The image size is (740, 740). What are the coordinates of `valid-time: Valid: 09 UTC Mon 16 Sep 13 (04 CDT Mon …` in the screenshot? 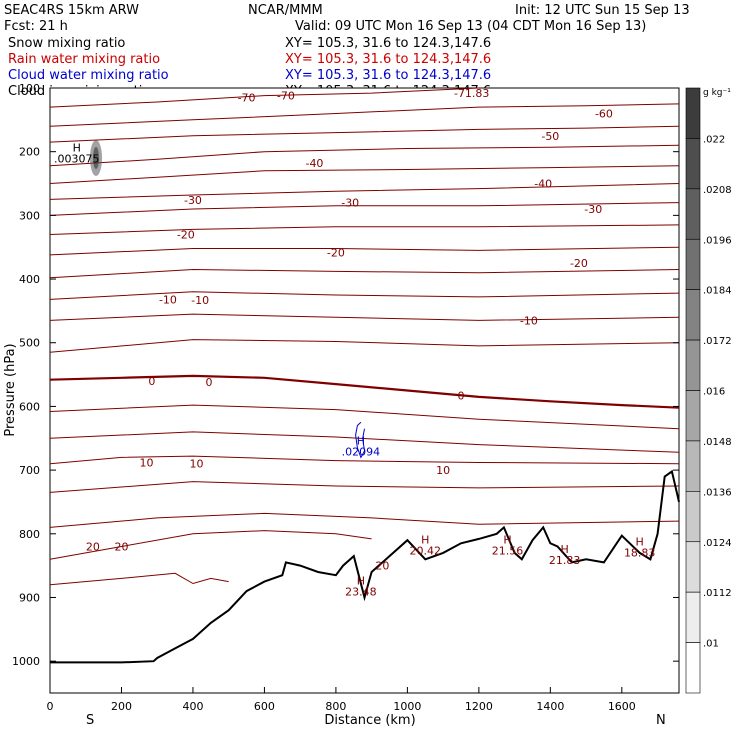 It's located at (470, 26).